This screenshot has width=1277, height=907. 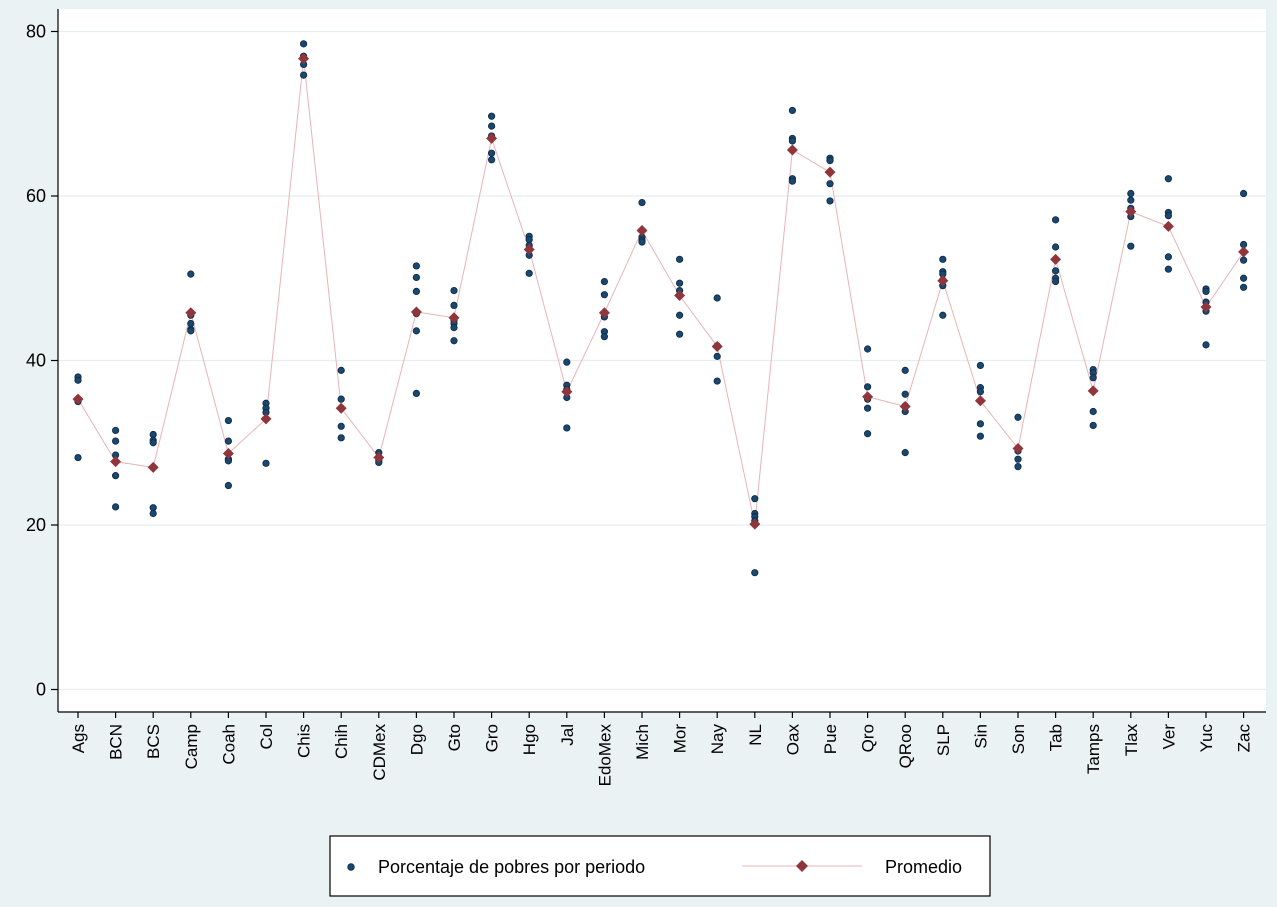 I want to click on y-tick-label-60: 60, so click(x=36, y=196).